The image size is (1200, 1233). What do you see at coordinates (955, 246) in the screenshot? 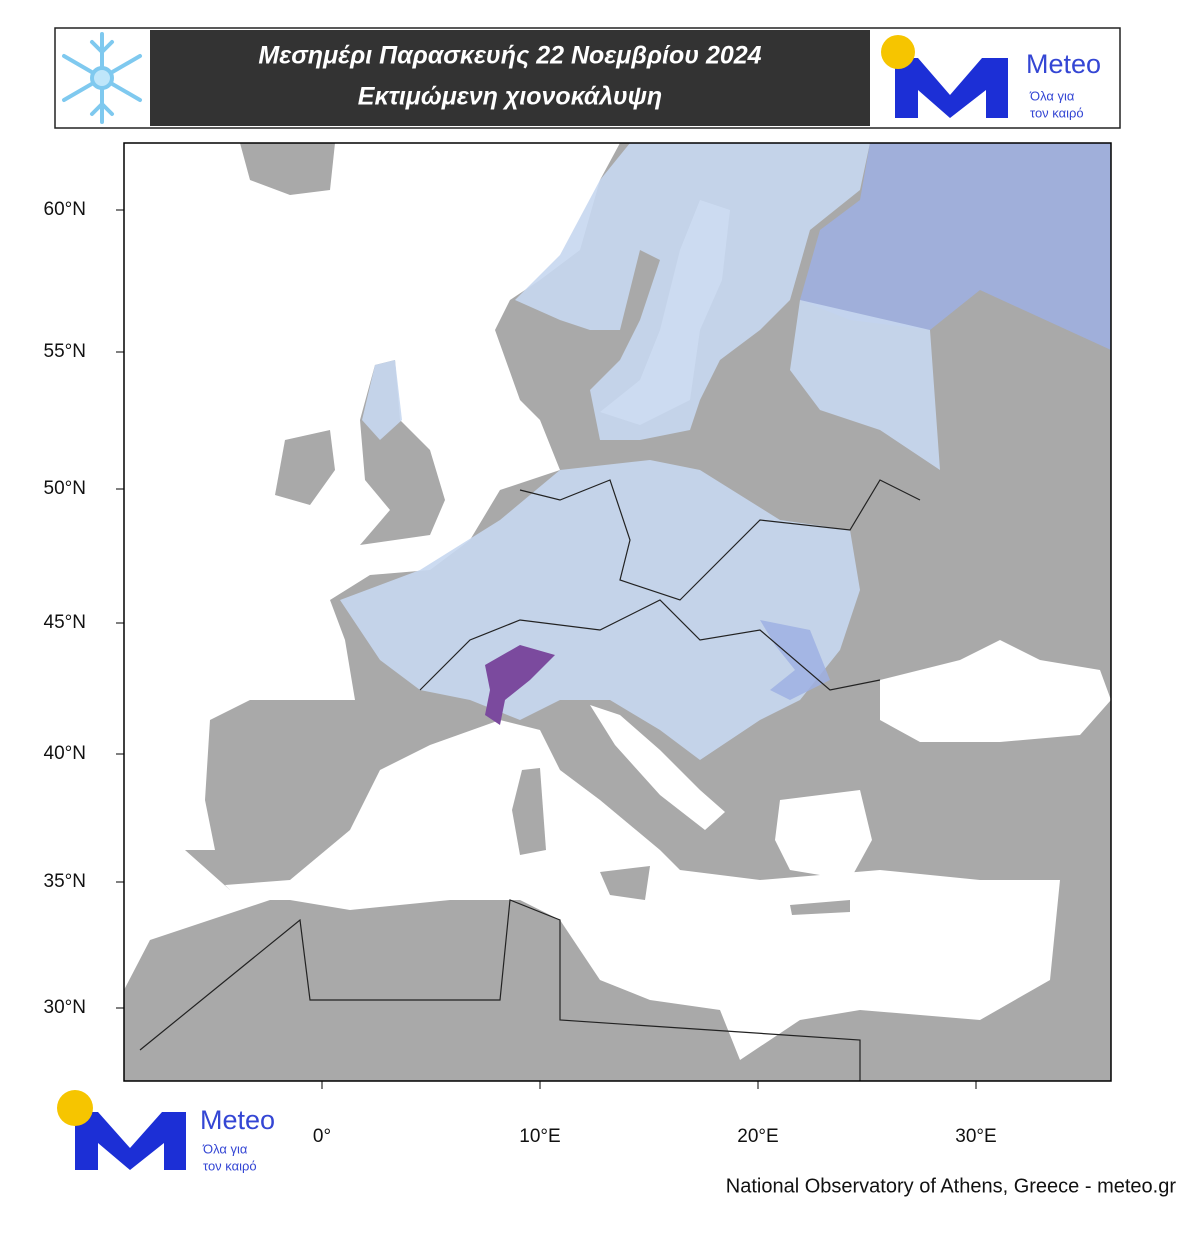
I see `snow-russia` at bounding box center [955, 246].